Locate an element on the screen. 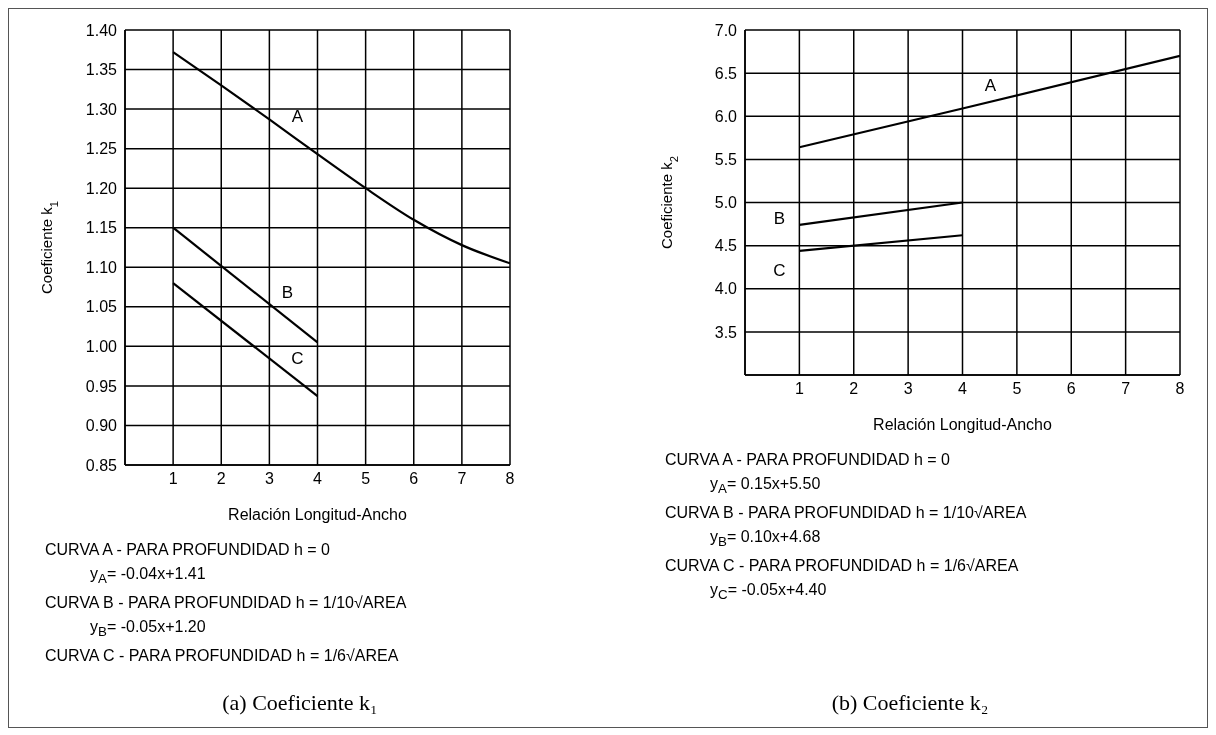 This screenshot has width=1216, height=735. y-tick-label: 1.25 is located at coordinates (101, 149).